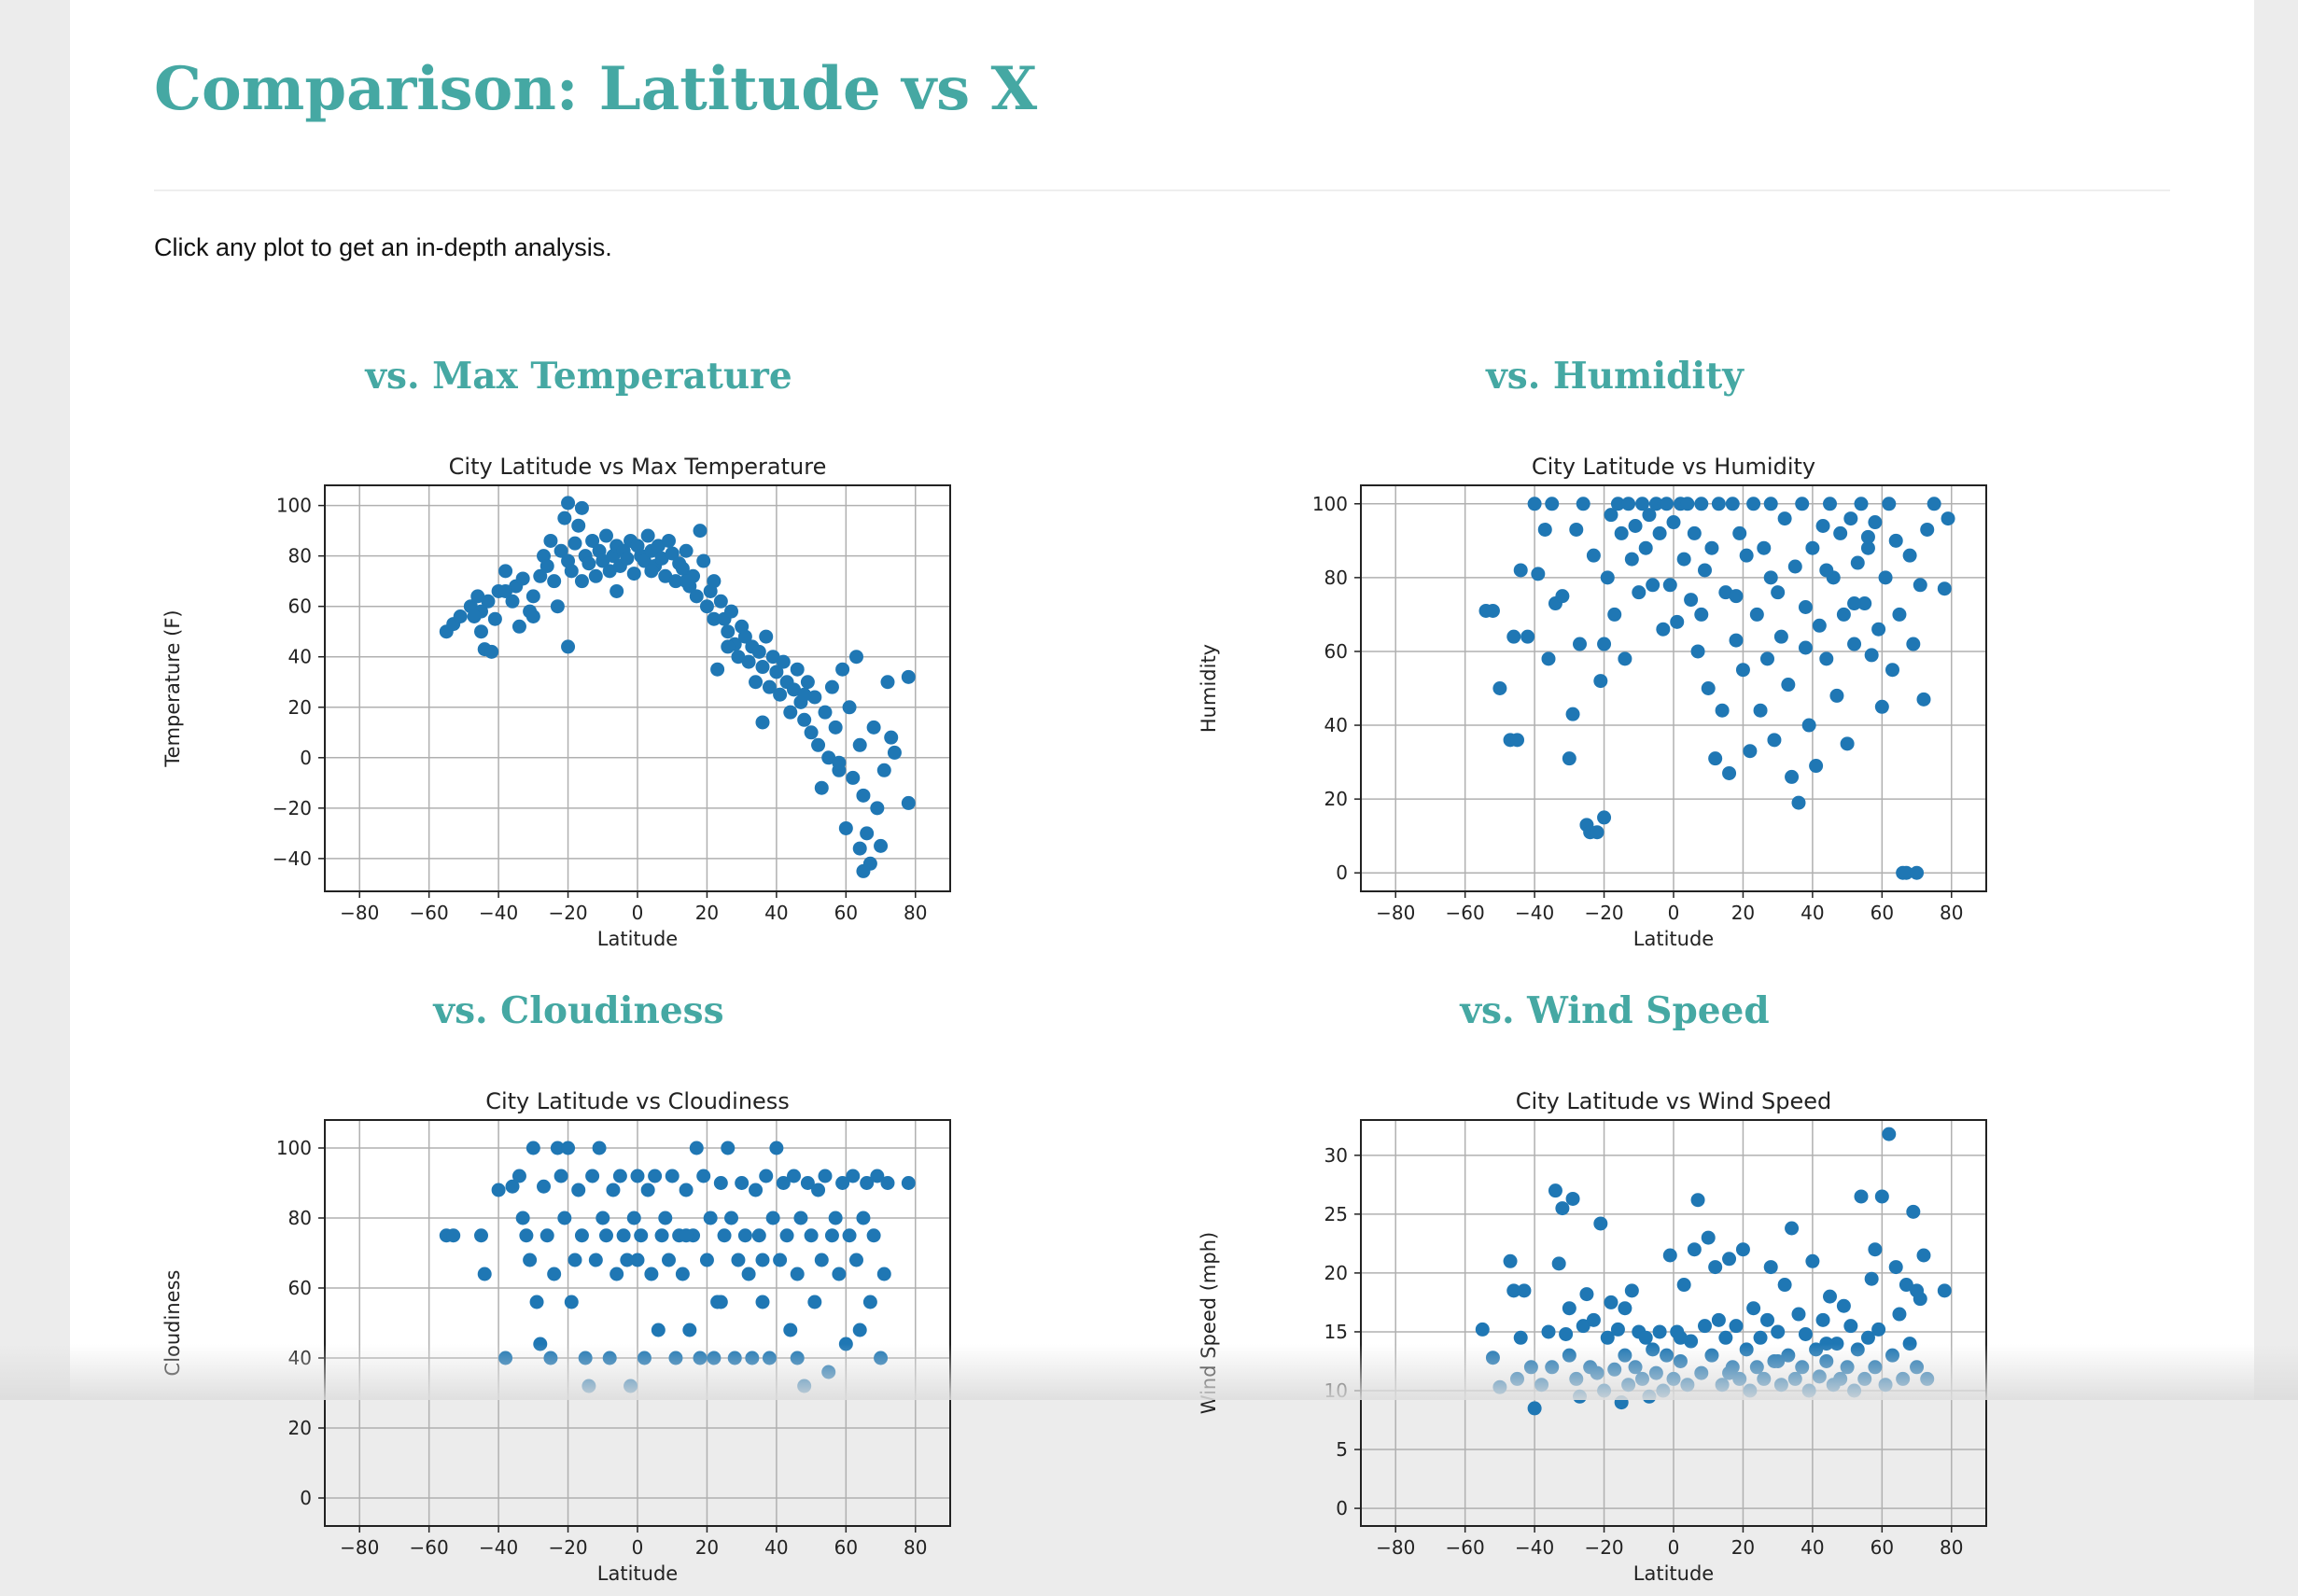 The width and height of the screenshot is (2298, 1596). I want to click on chart-1-xtick-label: −20, so click(1603, 913).